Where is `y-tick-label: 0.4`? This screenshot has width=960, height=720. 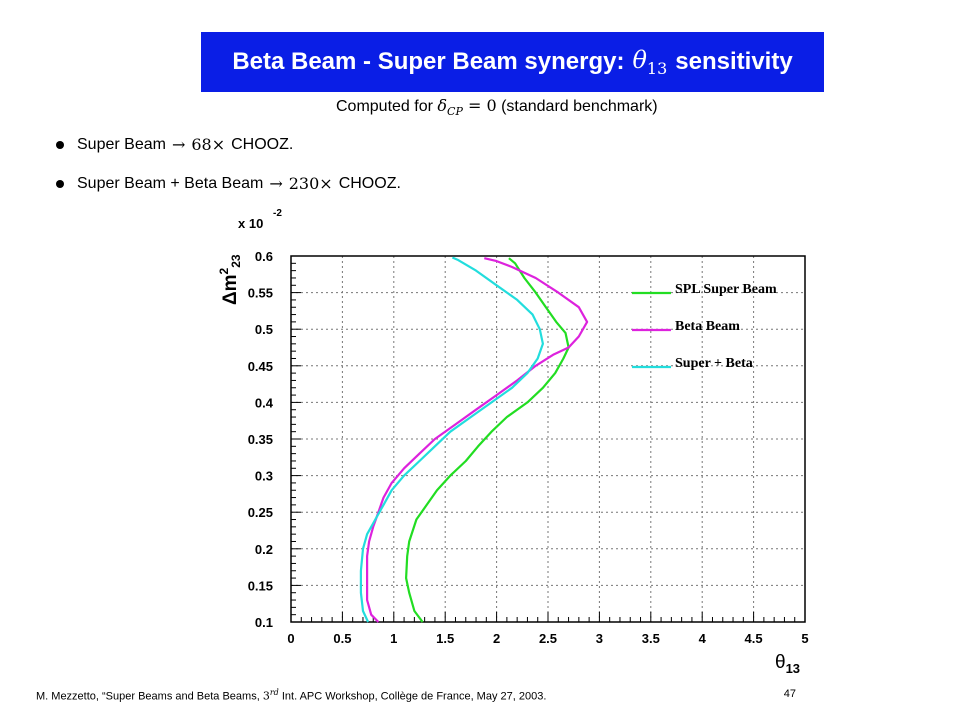
y-tick-label: 0.4 is located at coordinates (264, 402).